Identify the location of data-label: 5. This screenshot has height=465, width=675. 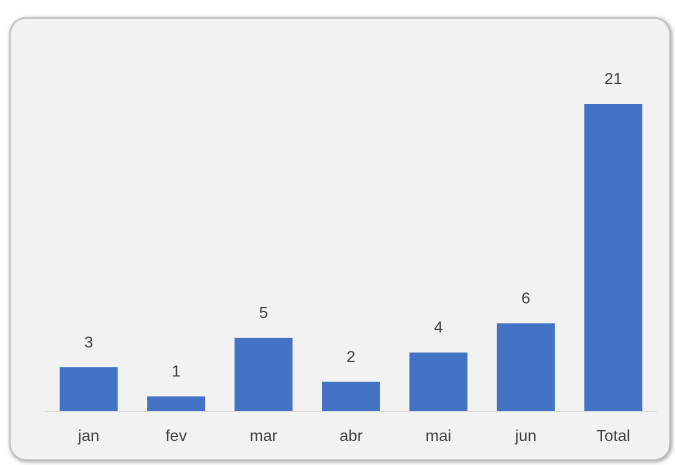
(263, 313).